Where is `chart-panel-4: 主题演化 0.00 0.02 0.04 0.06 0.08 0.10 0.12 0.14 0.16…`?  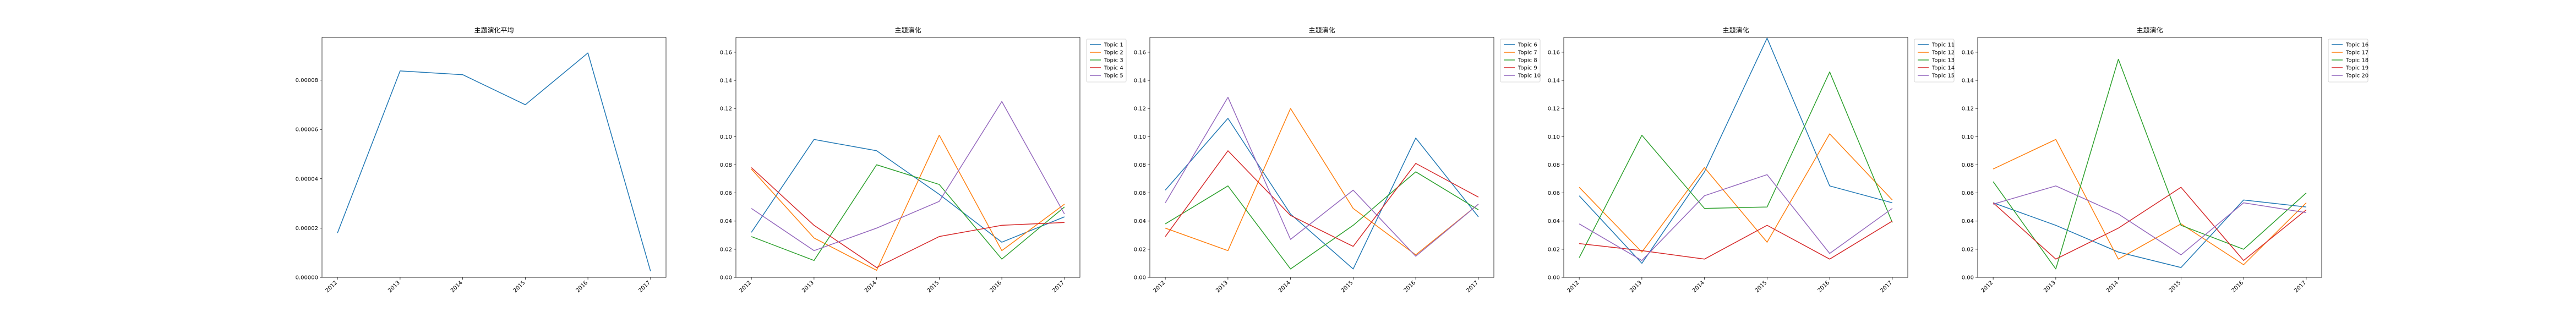
chart-panel-4: 主题演化 0.00 0.02 0.04 0.06 0.08 0.10 0.12 0.14 0.16… is located at coordinates (1752, 160).